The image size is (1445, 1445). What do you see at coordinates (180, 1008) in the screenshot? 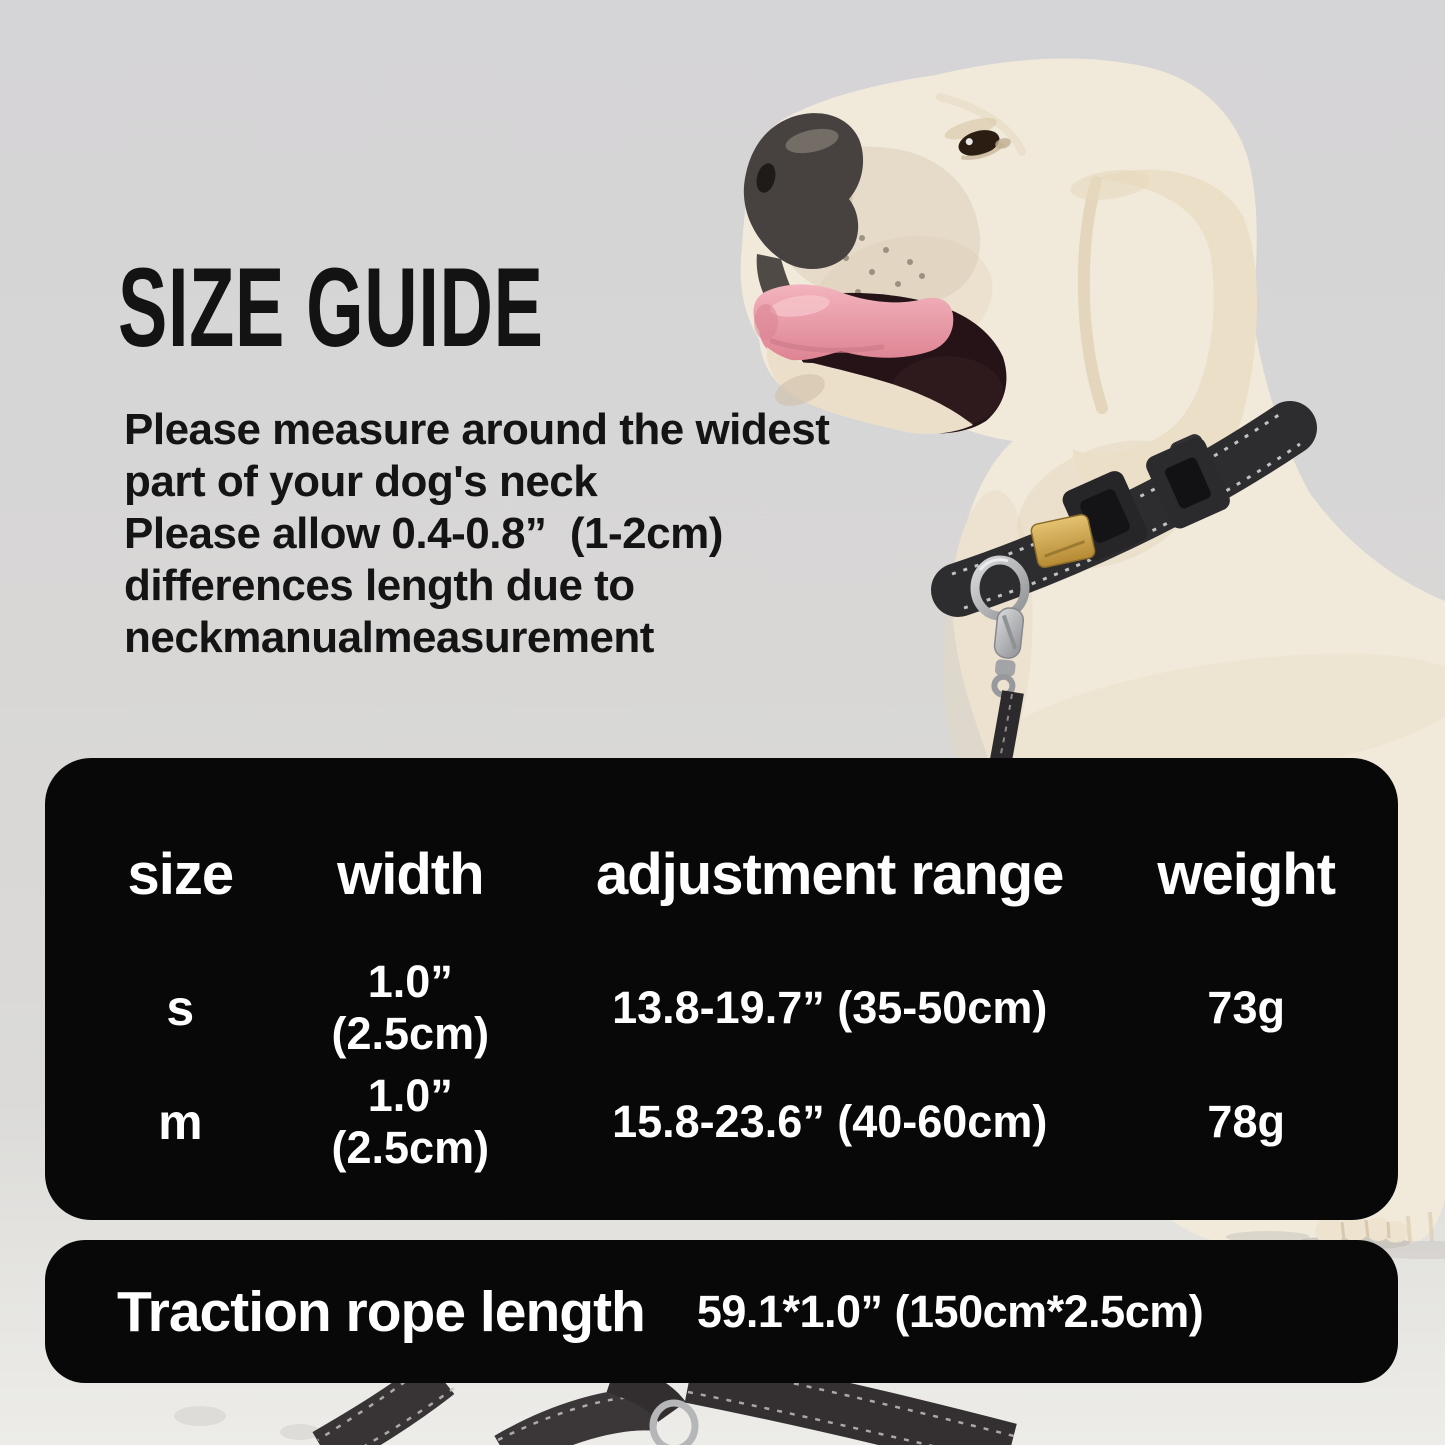
I see `cell-size: s` at bounding box center [180, 1008].